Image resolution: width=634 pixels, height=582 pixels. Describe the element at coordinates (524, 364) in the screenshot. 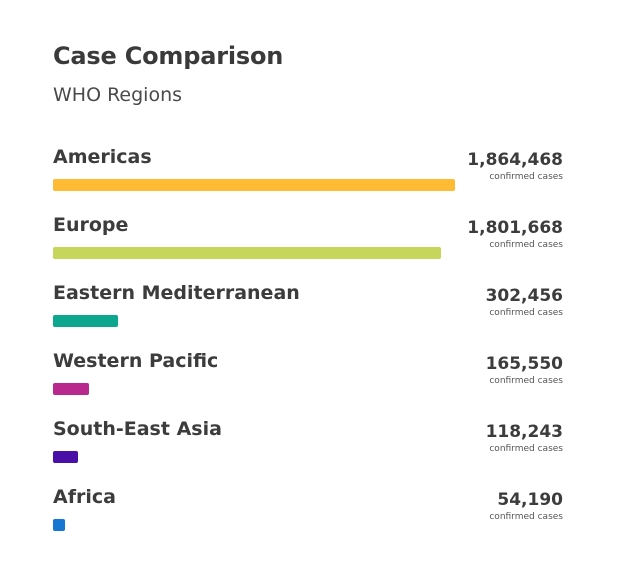

I see `case-count: 165,550` at that location.